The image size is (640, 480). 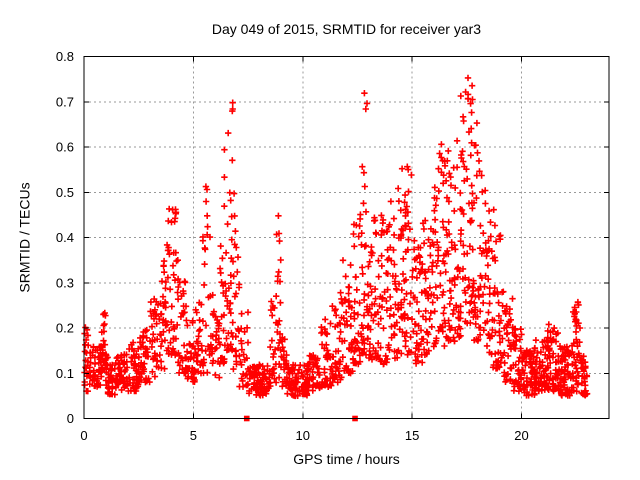 What do you see at coordinates (521, 435) in the screenshot?
I see `x-tick-label: 20` at bounding box center [521, 435].